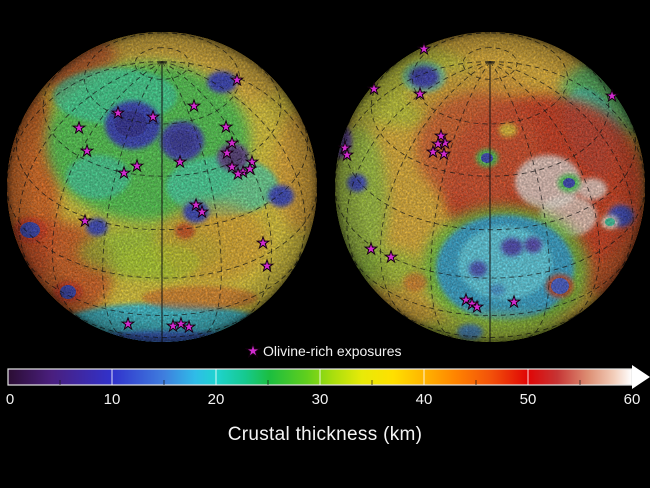 The image size is (650, 488). I want to click on colorbar-tick-label: 40, so click(424, 399).